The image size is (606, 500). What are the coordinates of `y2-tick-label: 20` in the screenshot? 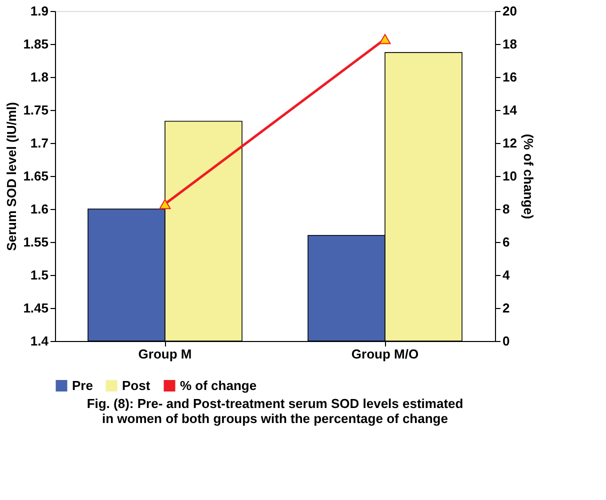 It's located at (509, 11).